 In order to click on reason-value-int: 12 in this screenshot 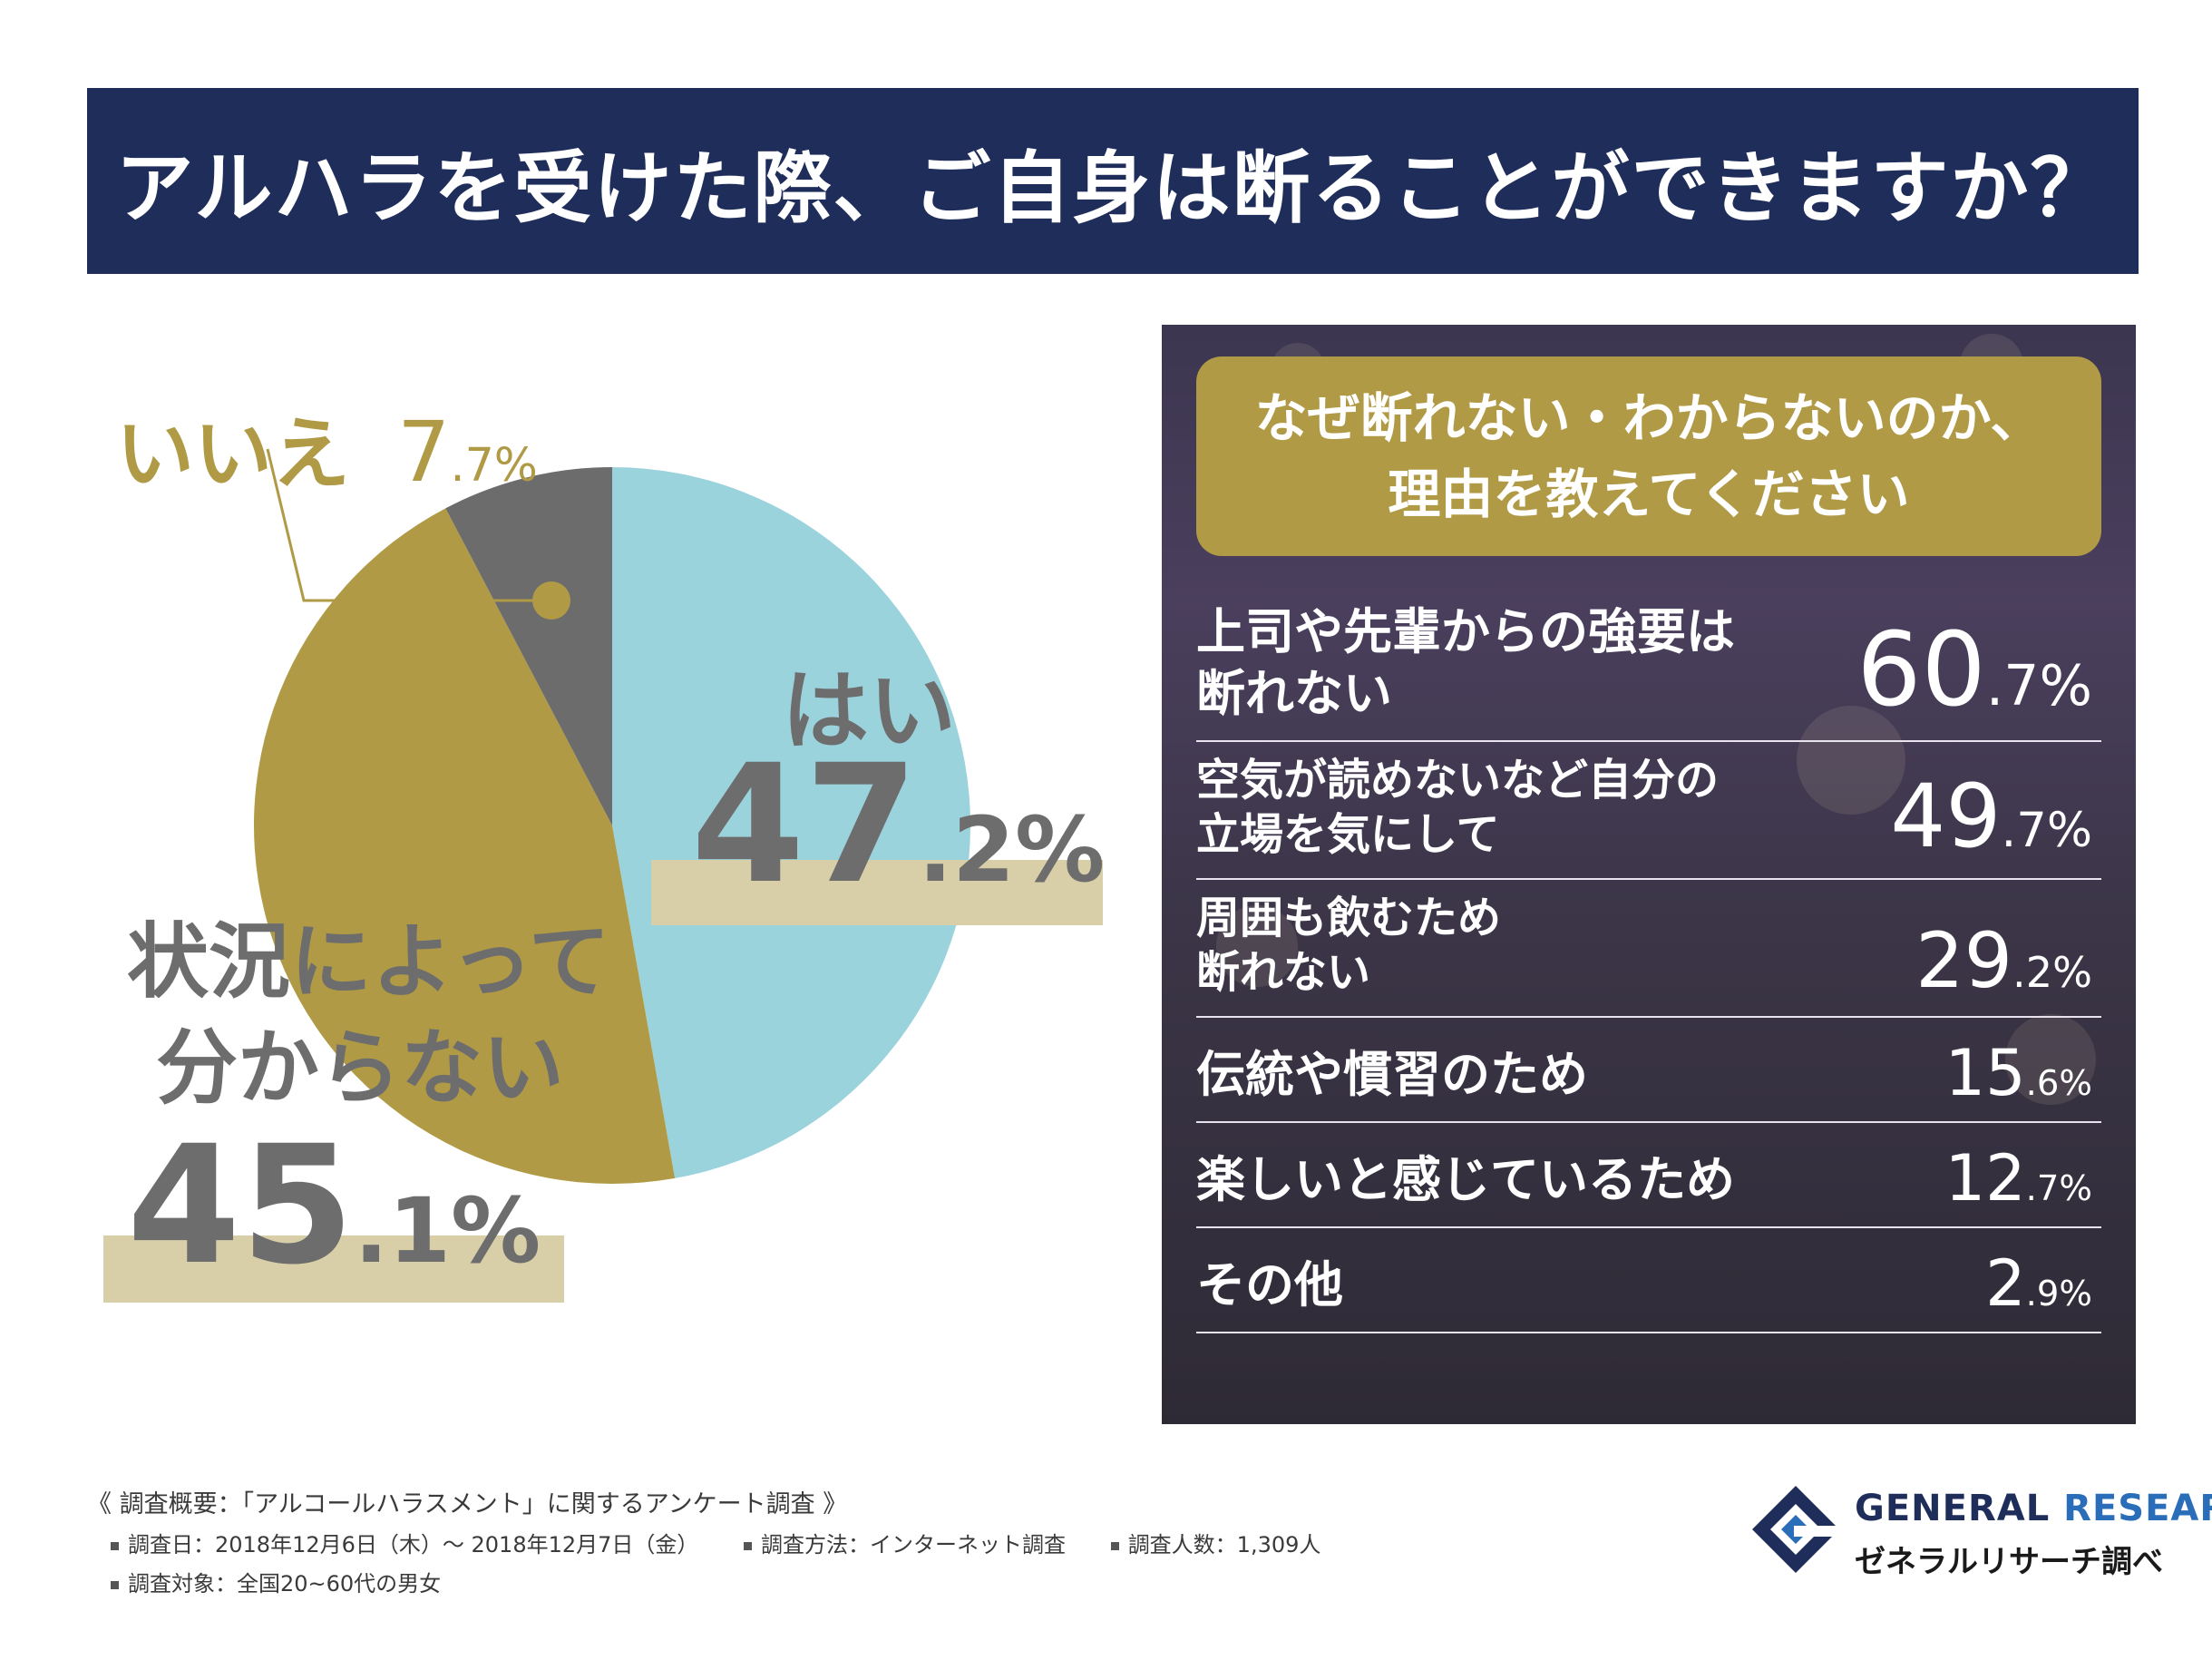, I will do `click(1985, 1178)`.